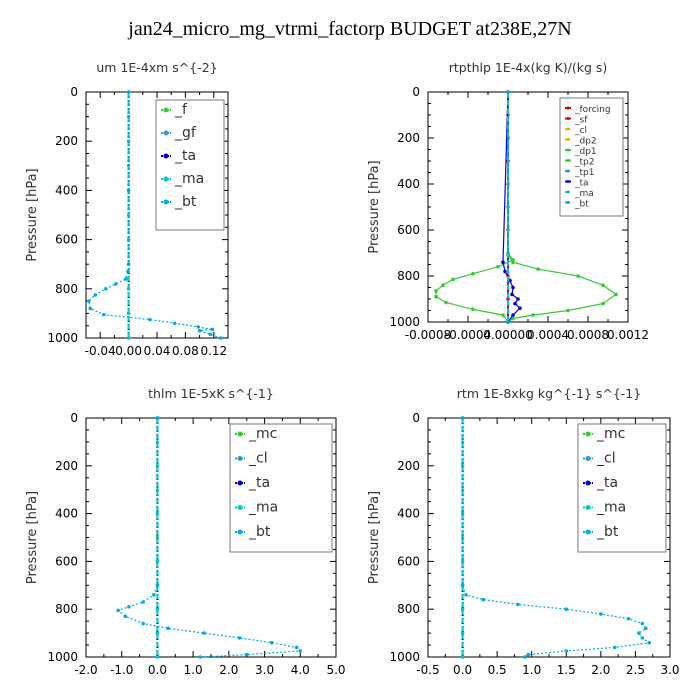 Image resolution: width=700 pixels, height=700 pixels. What do you see at coordinates (193, 670) in the screenshot?
I see `x-tick-label: 1.0` at bounding box center [193, 670].